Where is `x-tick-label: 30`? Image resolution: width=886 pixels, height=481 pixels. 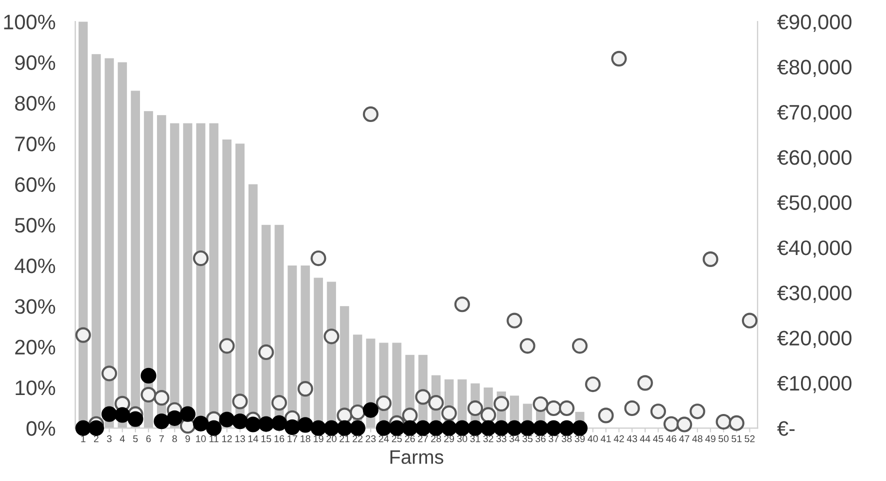 x-tick-label: 30 is located at coordinates (462, 438).